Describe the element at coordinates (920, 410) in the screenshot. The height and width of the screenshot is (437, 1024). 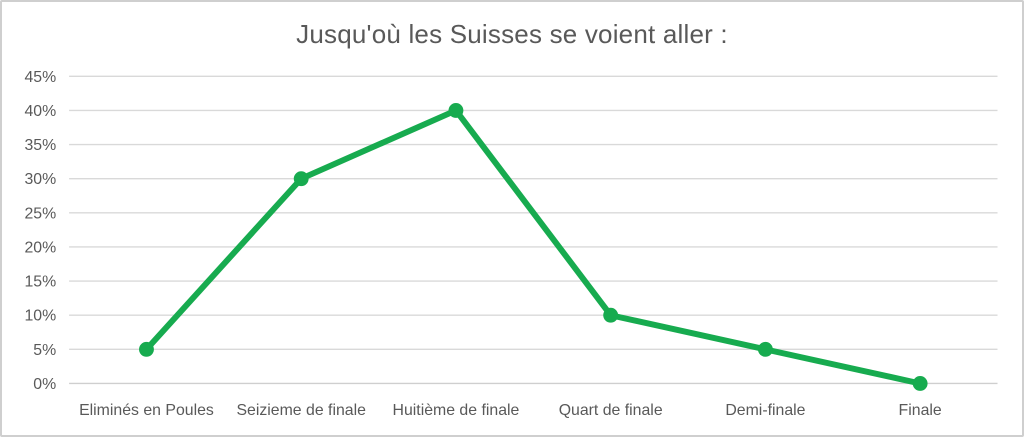
I see `x-category-label: Finale` at that location.